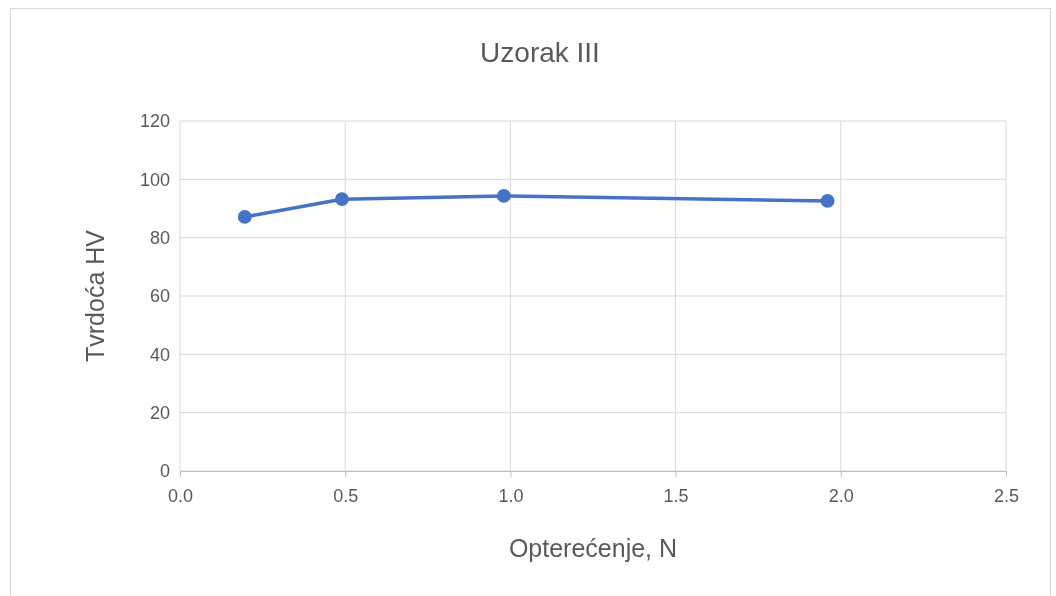 The height and width of the screenshot is (596, 1056). I want to click on y-tick-label: 80, so click(159, 237).